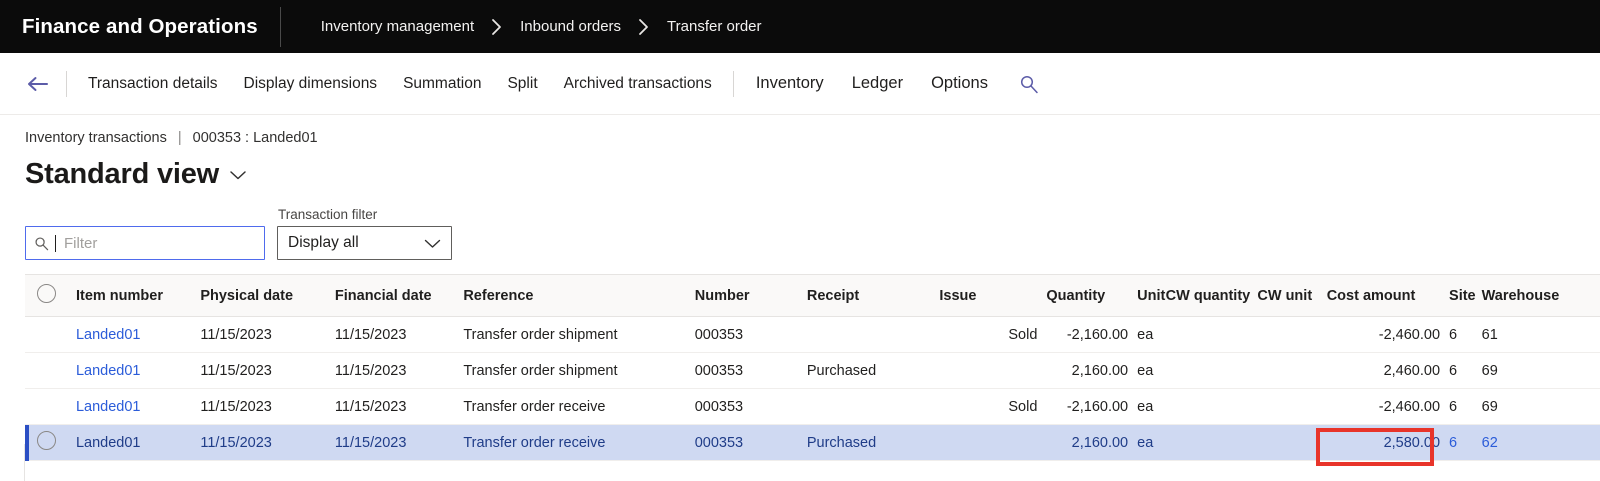 This screenshot has width=1600, height=481. Describe the element at coordinates (397, 26) in the screenshot. I see `breadcrumb-item-inventory-management: Inventory management` at that location.